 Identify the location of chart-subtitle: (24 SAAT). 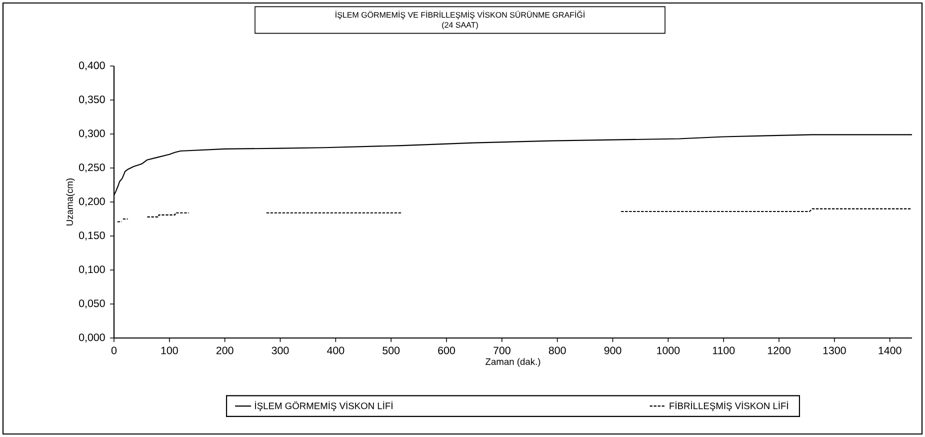
(460, 26).